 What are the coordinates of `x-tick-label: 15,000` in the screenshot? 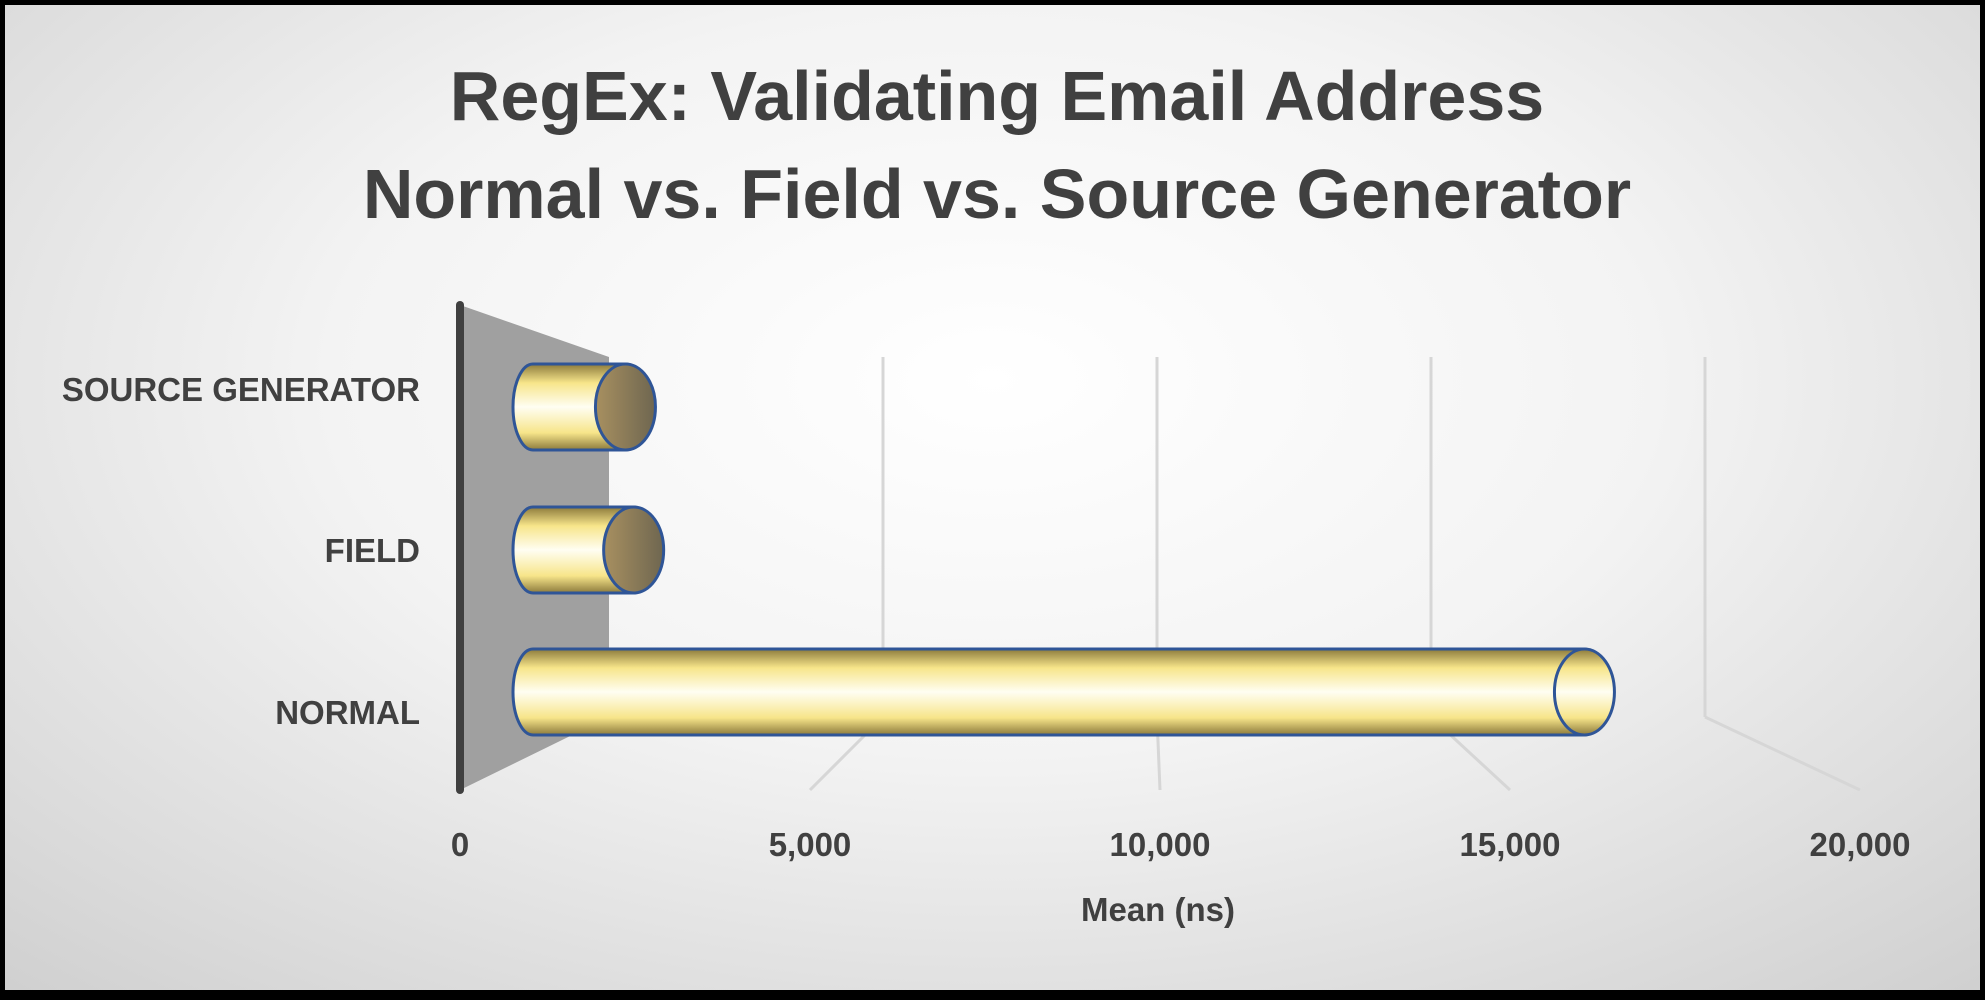 It's located at (1510, 844).